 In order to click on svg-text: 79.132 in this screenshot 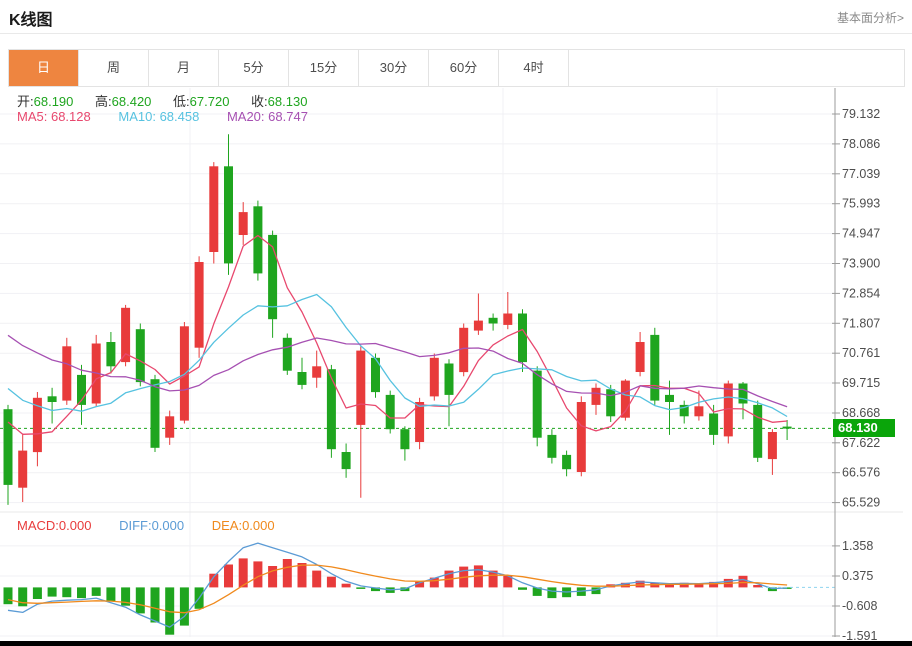, I will do `click(861, 114)`.